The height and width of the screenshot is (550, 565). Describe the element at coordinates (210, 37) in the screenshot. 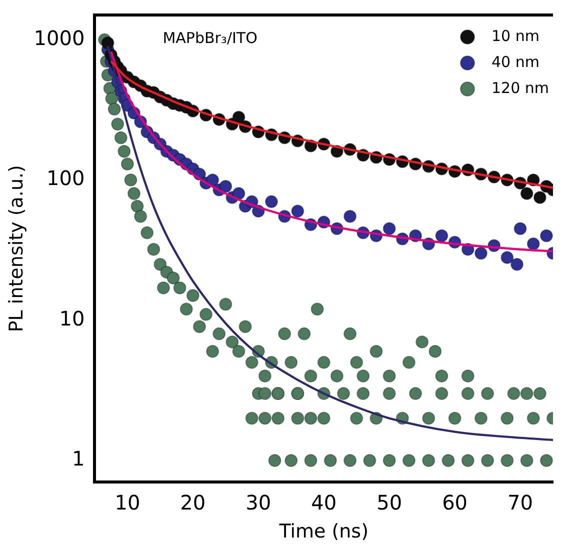

I see `annotation: MAPbBr₃/ITO` at that location.